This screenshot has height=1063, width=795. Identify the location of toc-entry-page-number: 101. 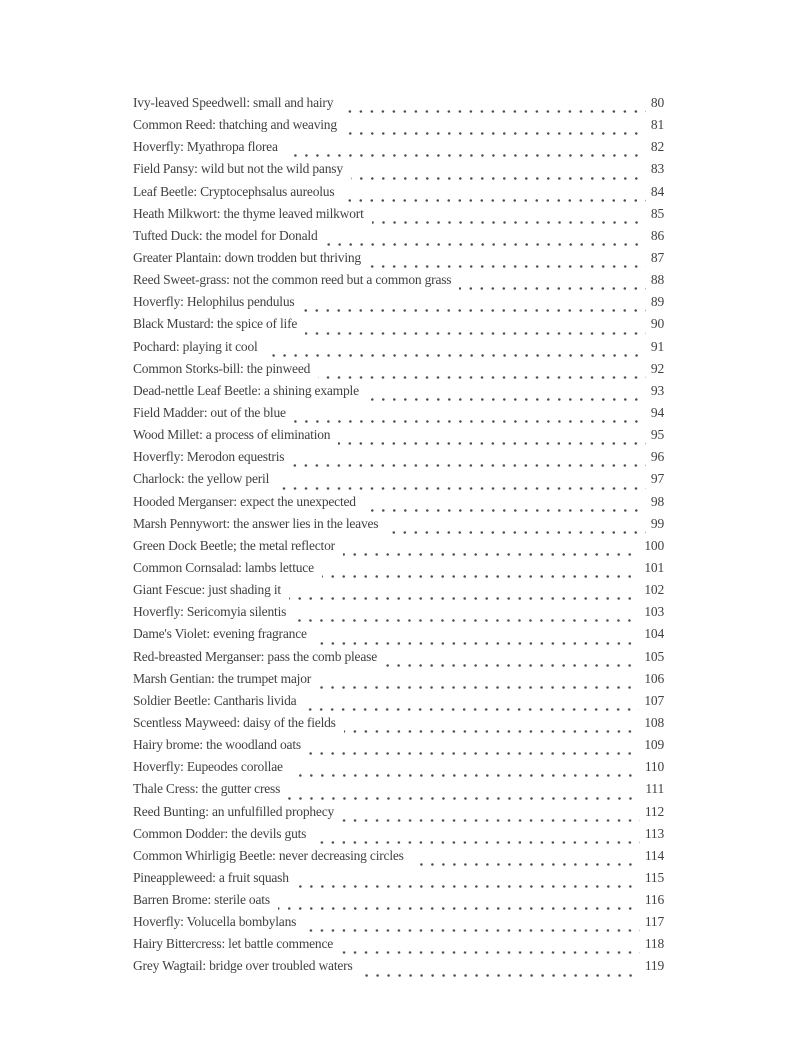
(654, 567).